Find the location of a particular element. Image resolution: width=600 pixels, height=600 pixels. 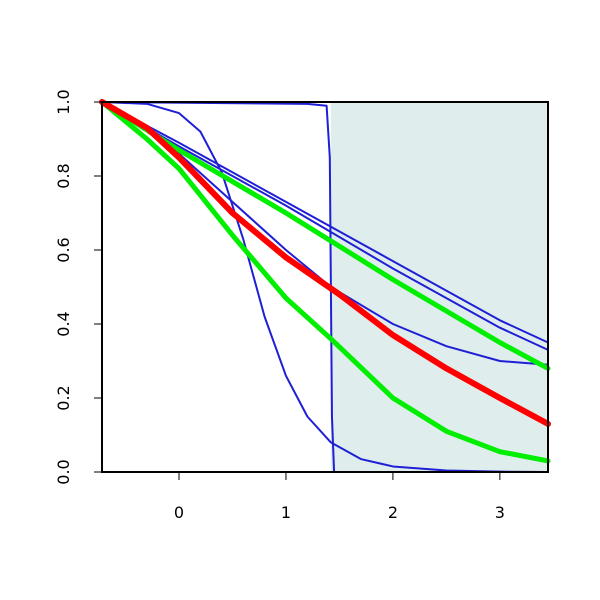

y-tick-label: 0.2 is located at coordinates (63, 397).